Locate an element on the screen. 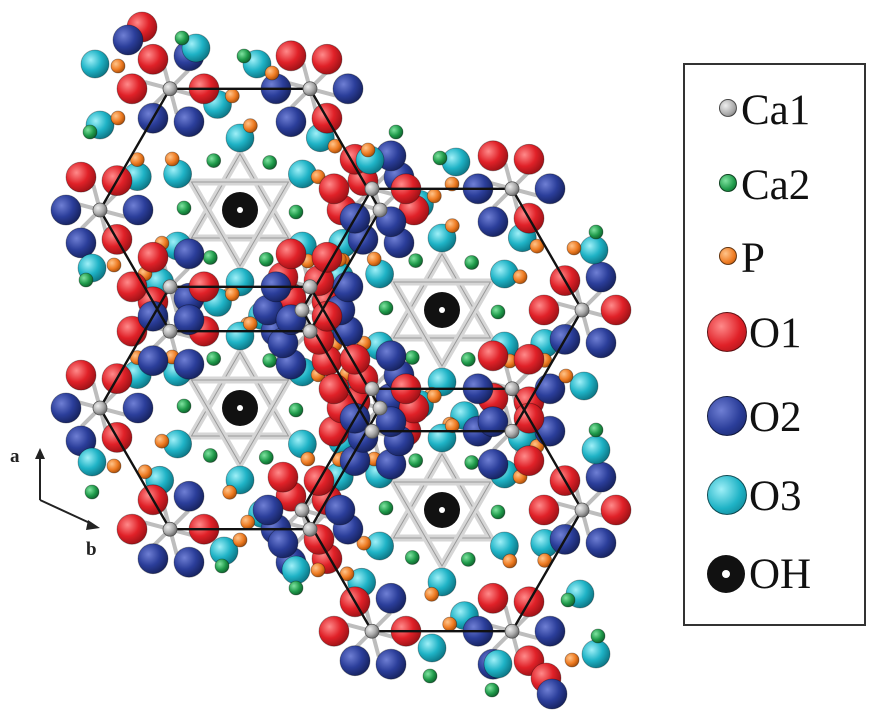 The image size is (879, 713). b-axis-arrow is located at coordinates (66, 512).